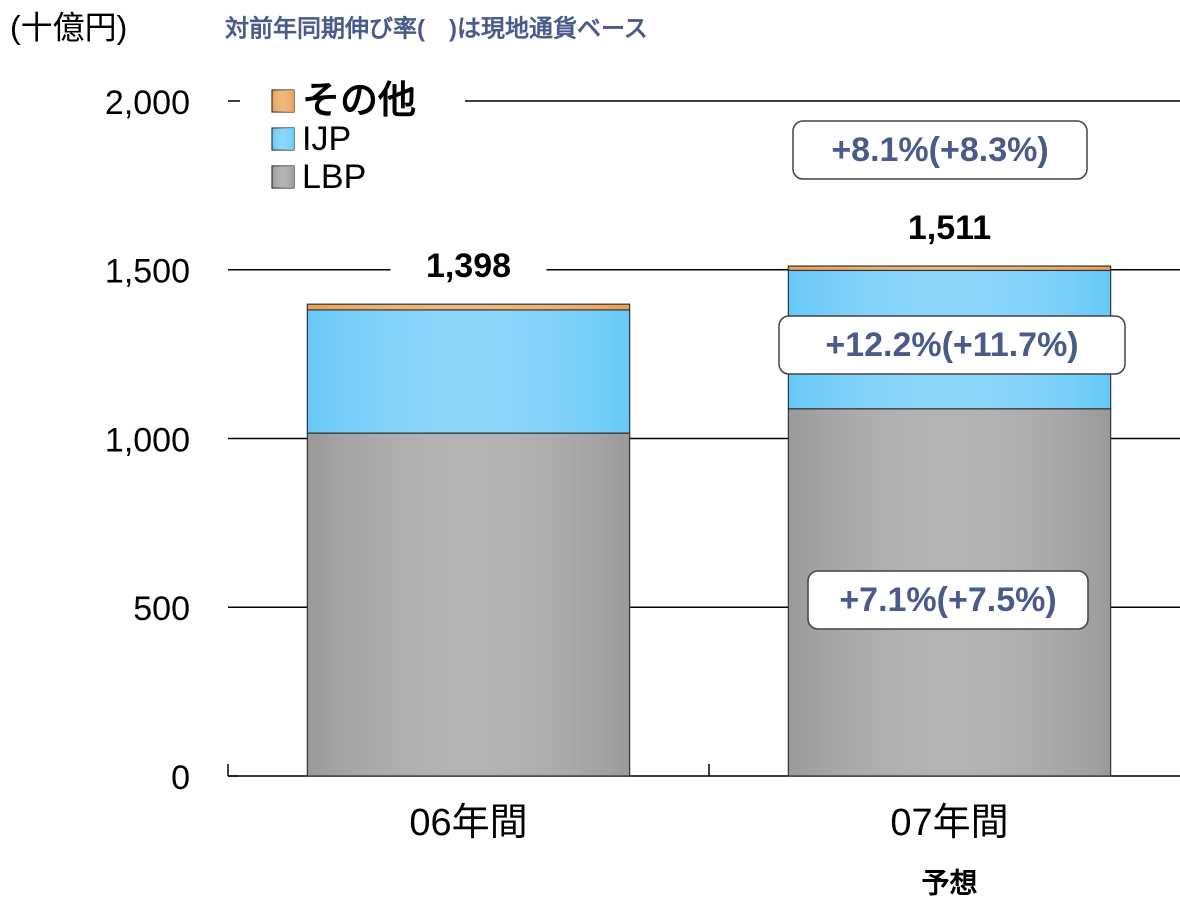 This screenshot has width=1180, height=904. I want to click on legend-label: その他, so click(359, 101).